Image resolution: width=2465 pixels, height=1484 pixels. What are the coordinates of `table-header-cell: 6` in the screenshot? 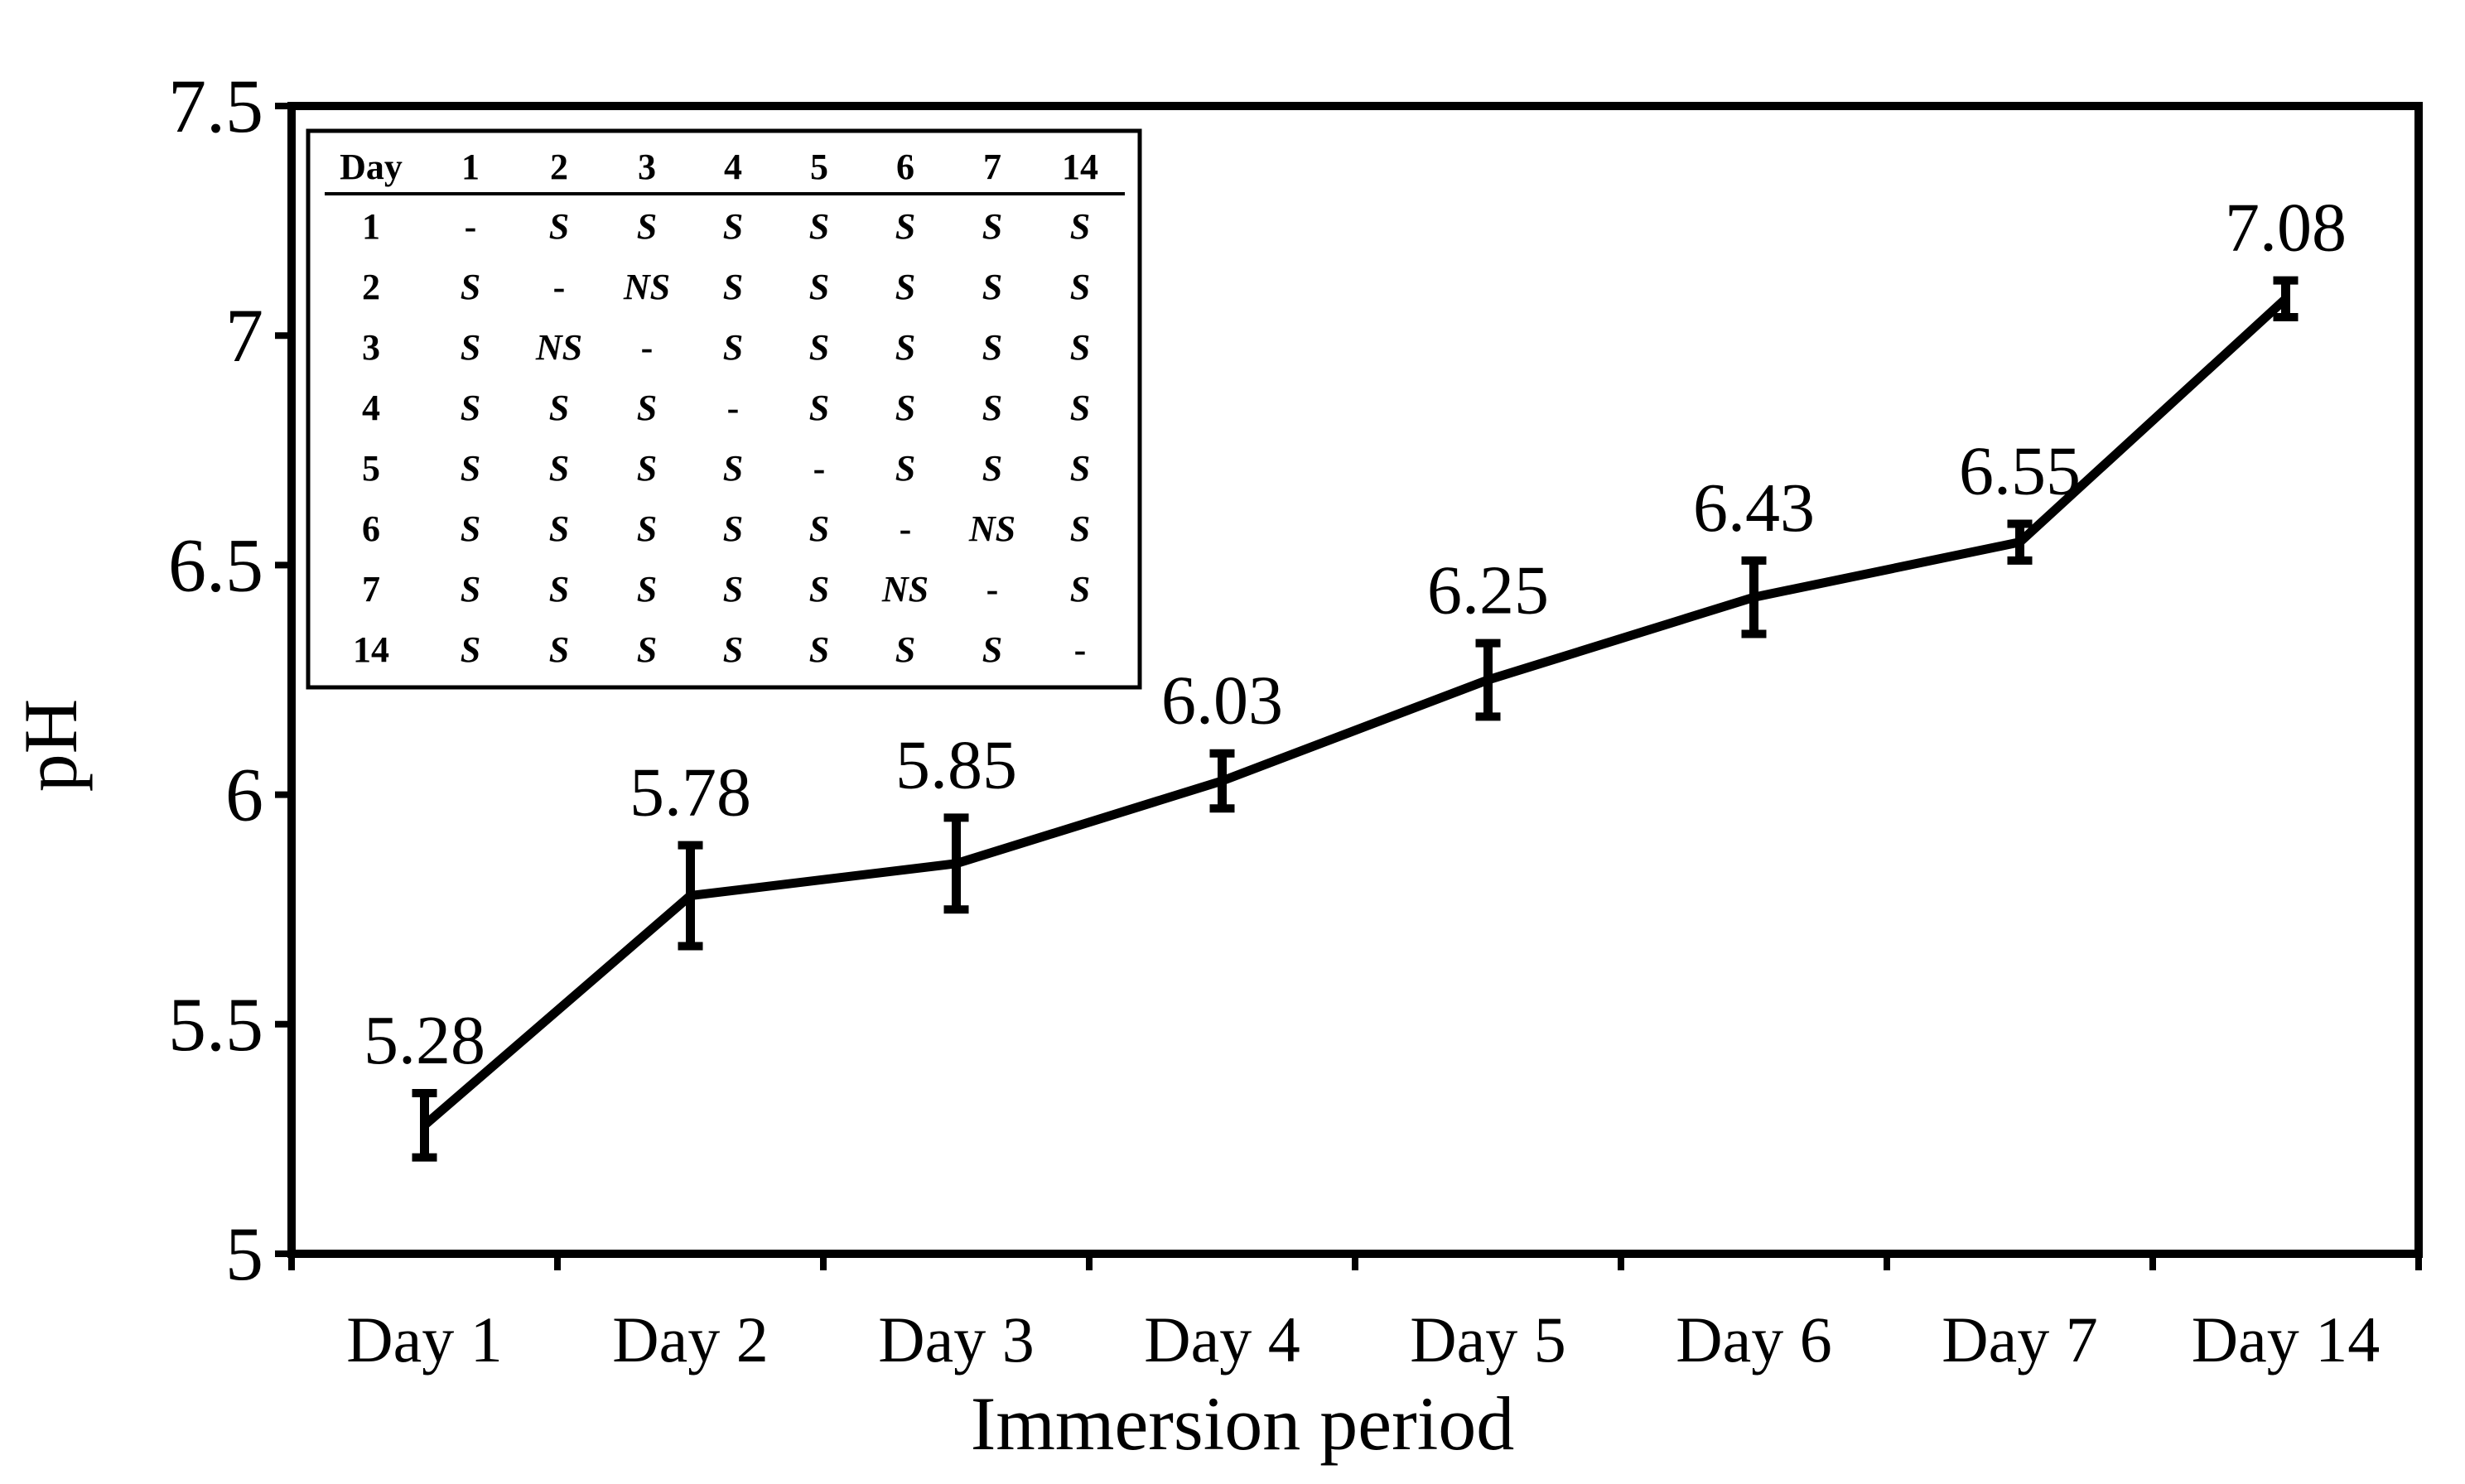 It's located at (905, 167).